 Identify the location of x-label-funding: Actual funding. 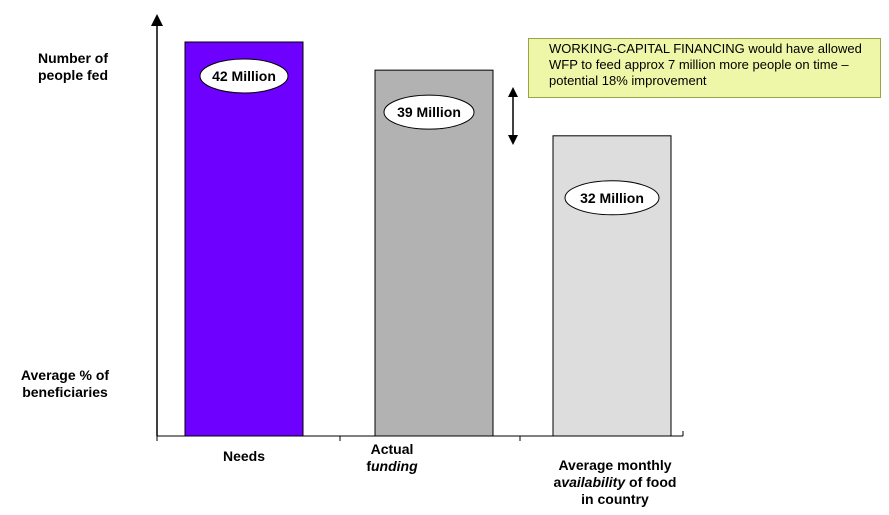
(392, 458).